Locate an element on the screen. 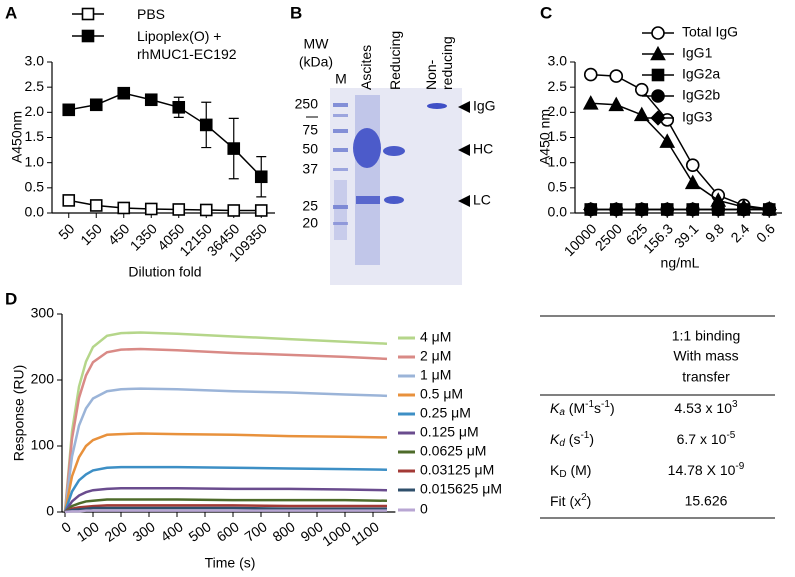 This screenshot has width=795, height=577. x-tick-label: 0.6 is located at coordinates (765, 232).